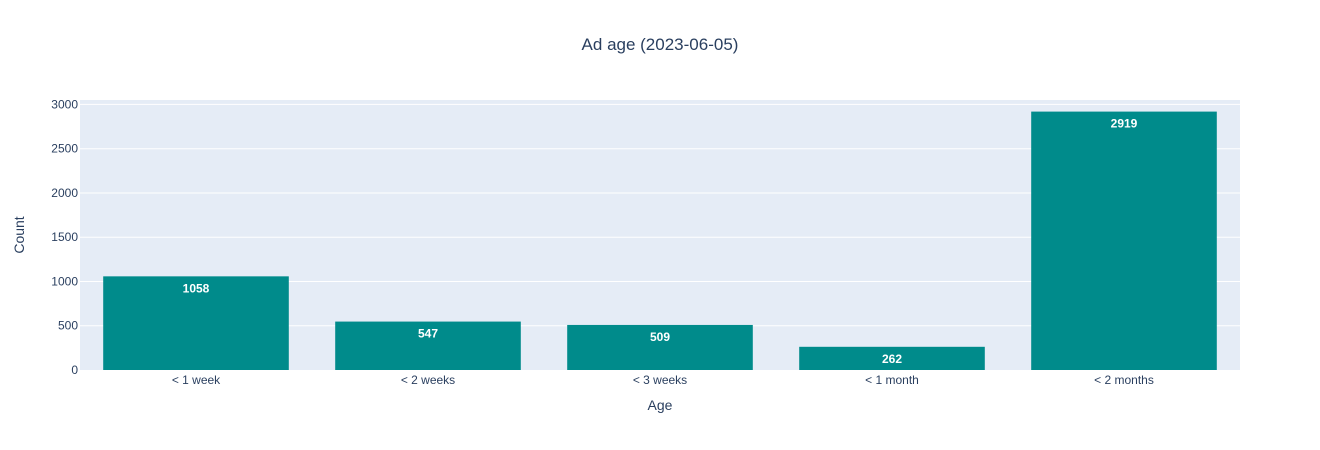 This screenshot has width=1320, height=450. Describe the element at coordinates (19, 234) in the screenshot. I see `y-axis-title: Count` at that location.